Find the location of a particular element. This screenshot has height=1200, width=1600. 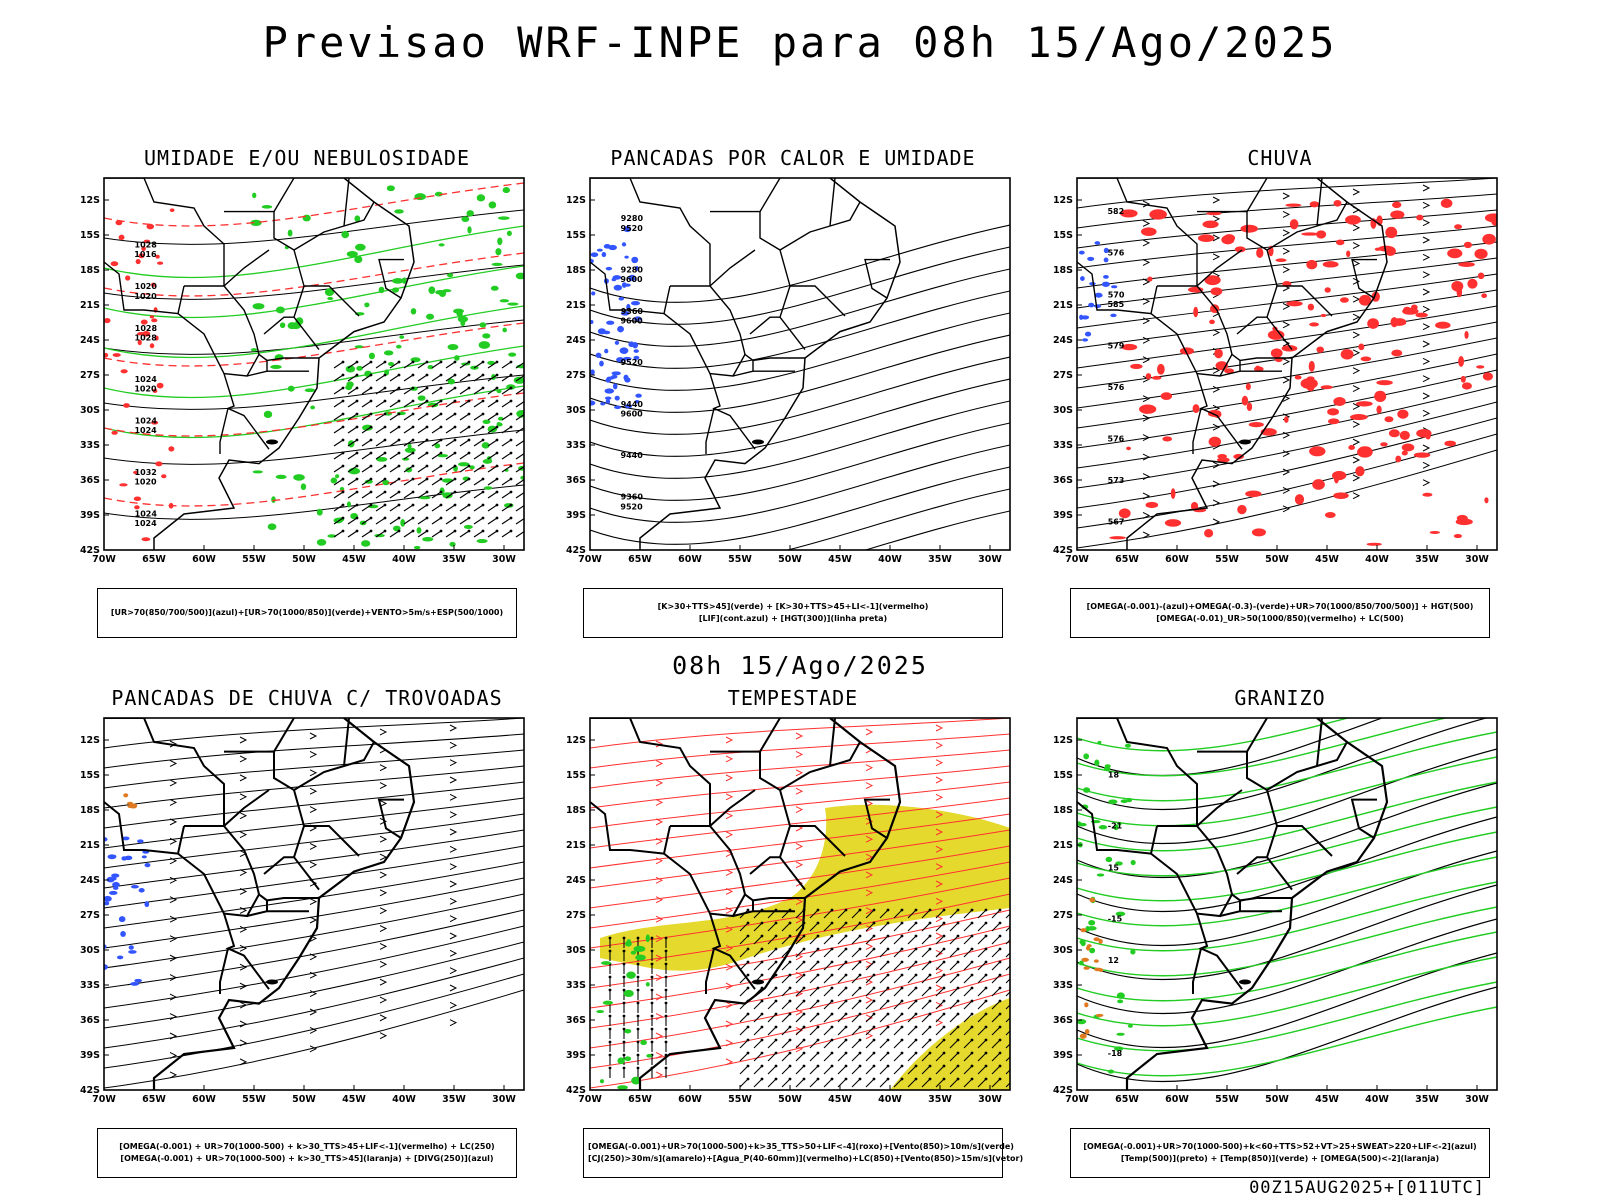

longitude-tick-label: 30W is located at coordinates (504, 559).